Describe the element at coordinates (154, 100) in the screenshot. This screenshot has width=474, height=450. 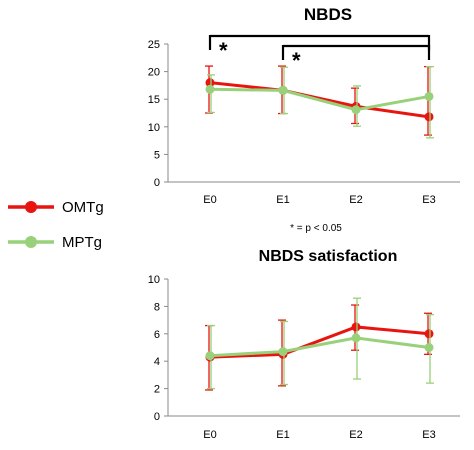
I see `y-tick-label: 15` at that location.